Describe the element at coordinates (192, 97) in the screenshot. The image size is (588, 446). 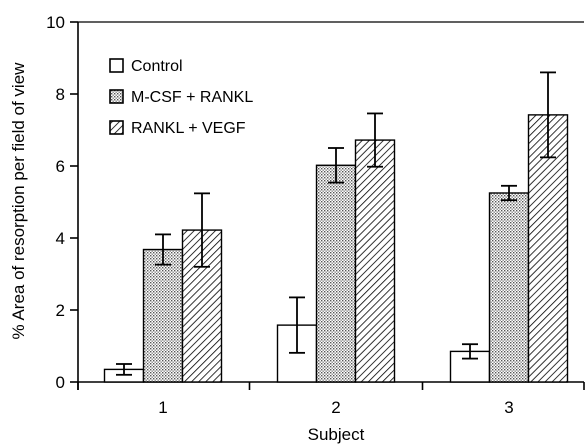
I see `legend-label: M-CSF + RANKL` at that location.